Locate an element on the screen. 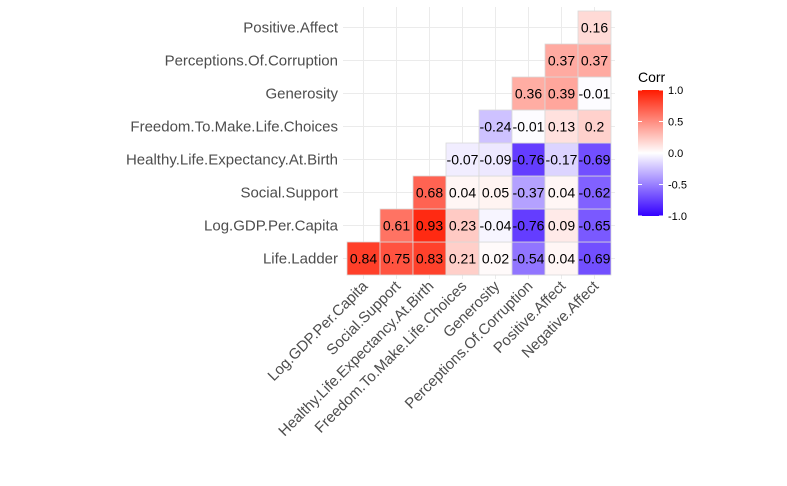 The width and height of the screenshot is (787, 486). cell-value-label: -0.62 is located at coordinates (595, 193).